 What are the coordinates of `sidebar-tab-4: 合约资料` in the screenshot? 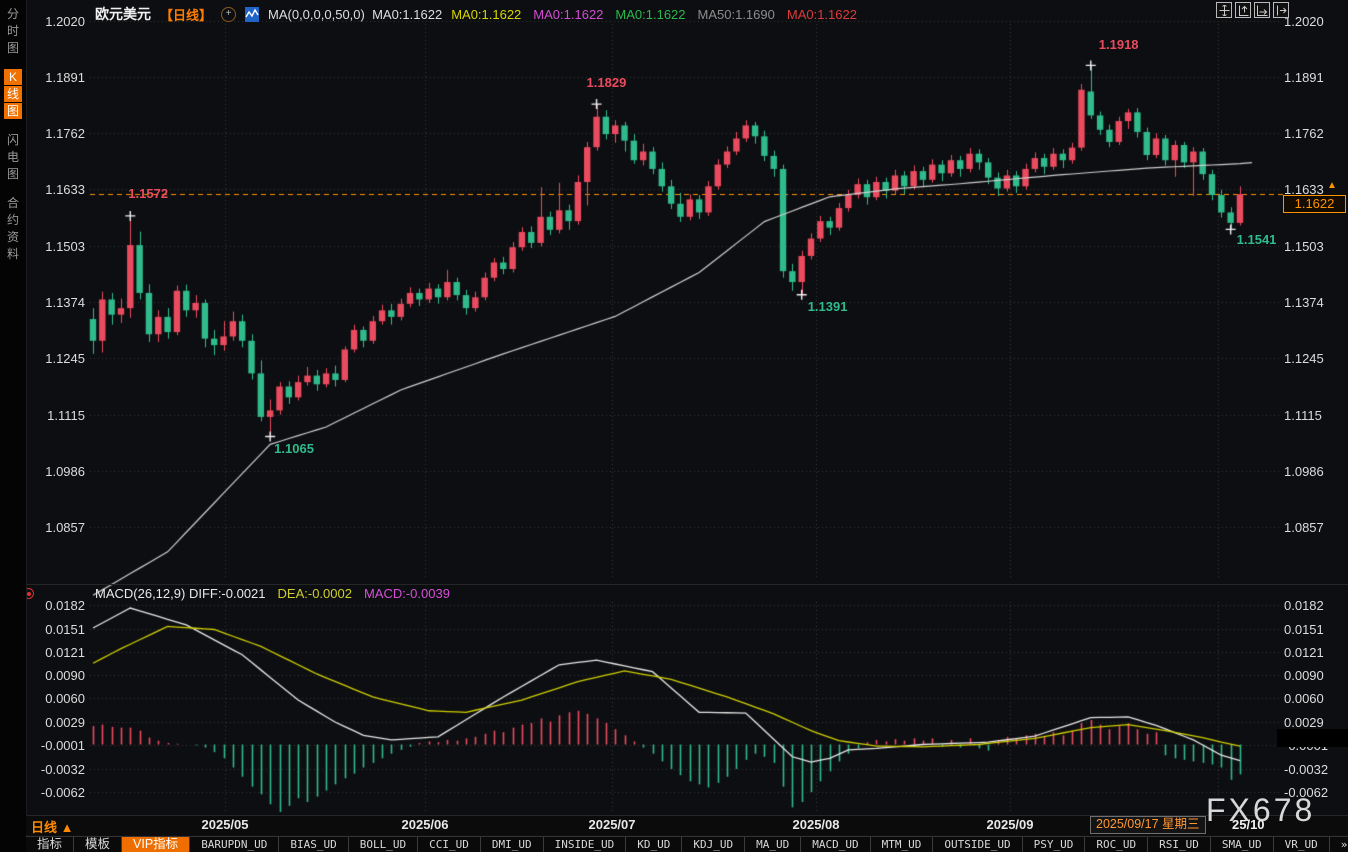 It's located at (13, 228).